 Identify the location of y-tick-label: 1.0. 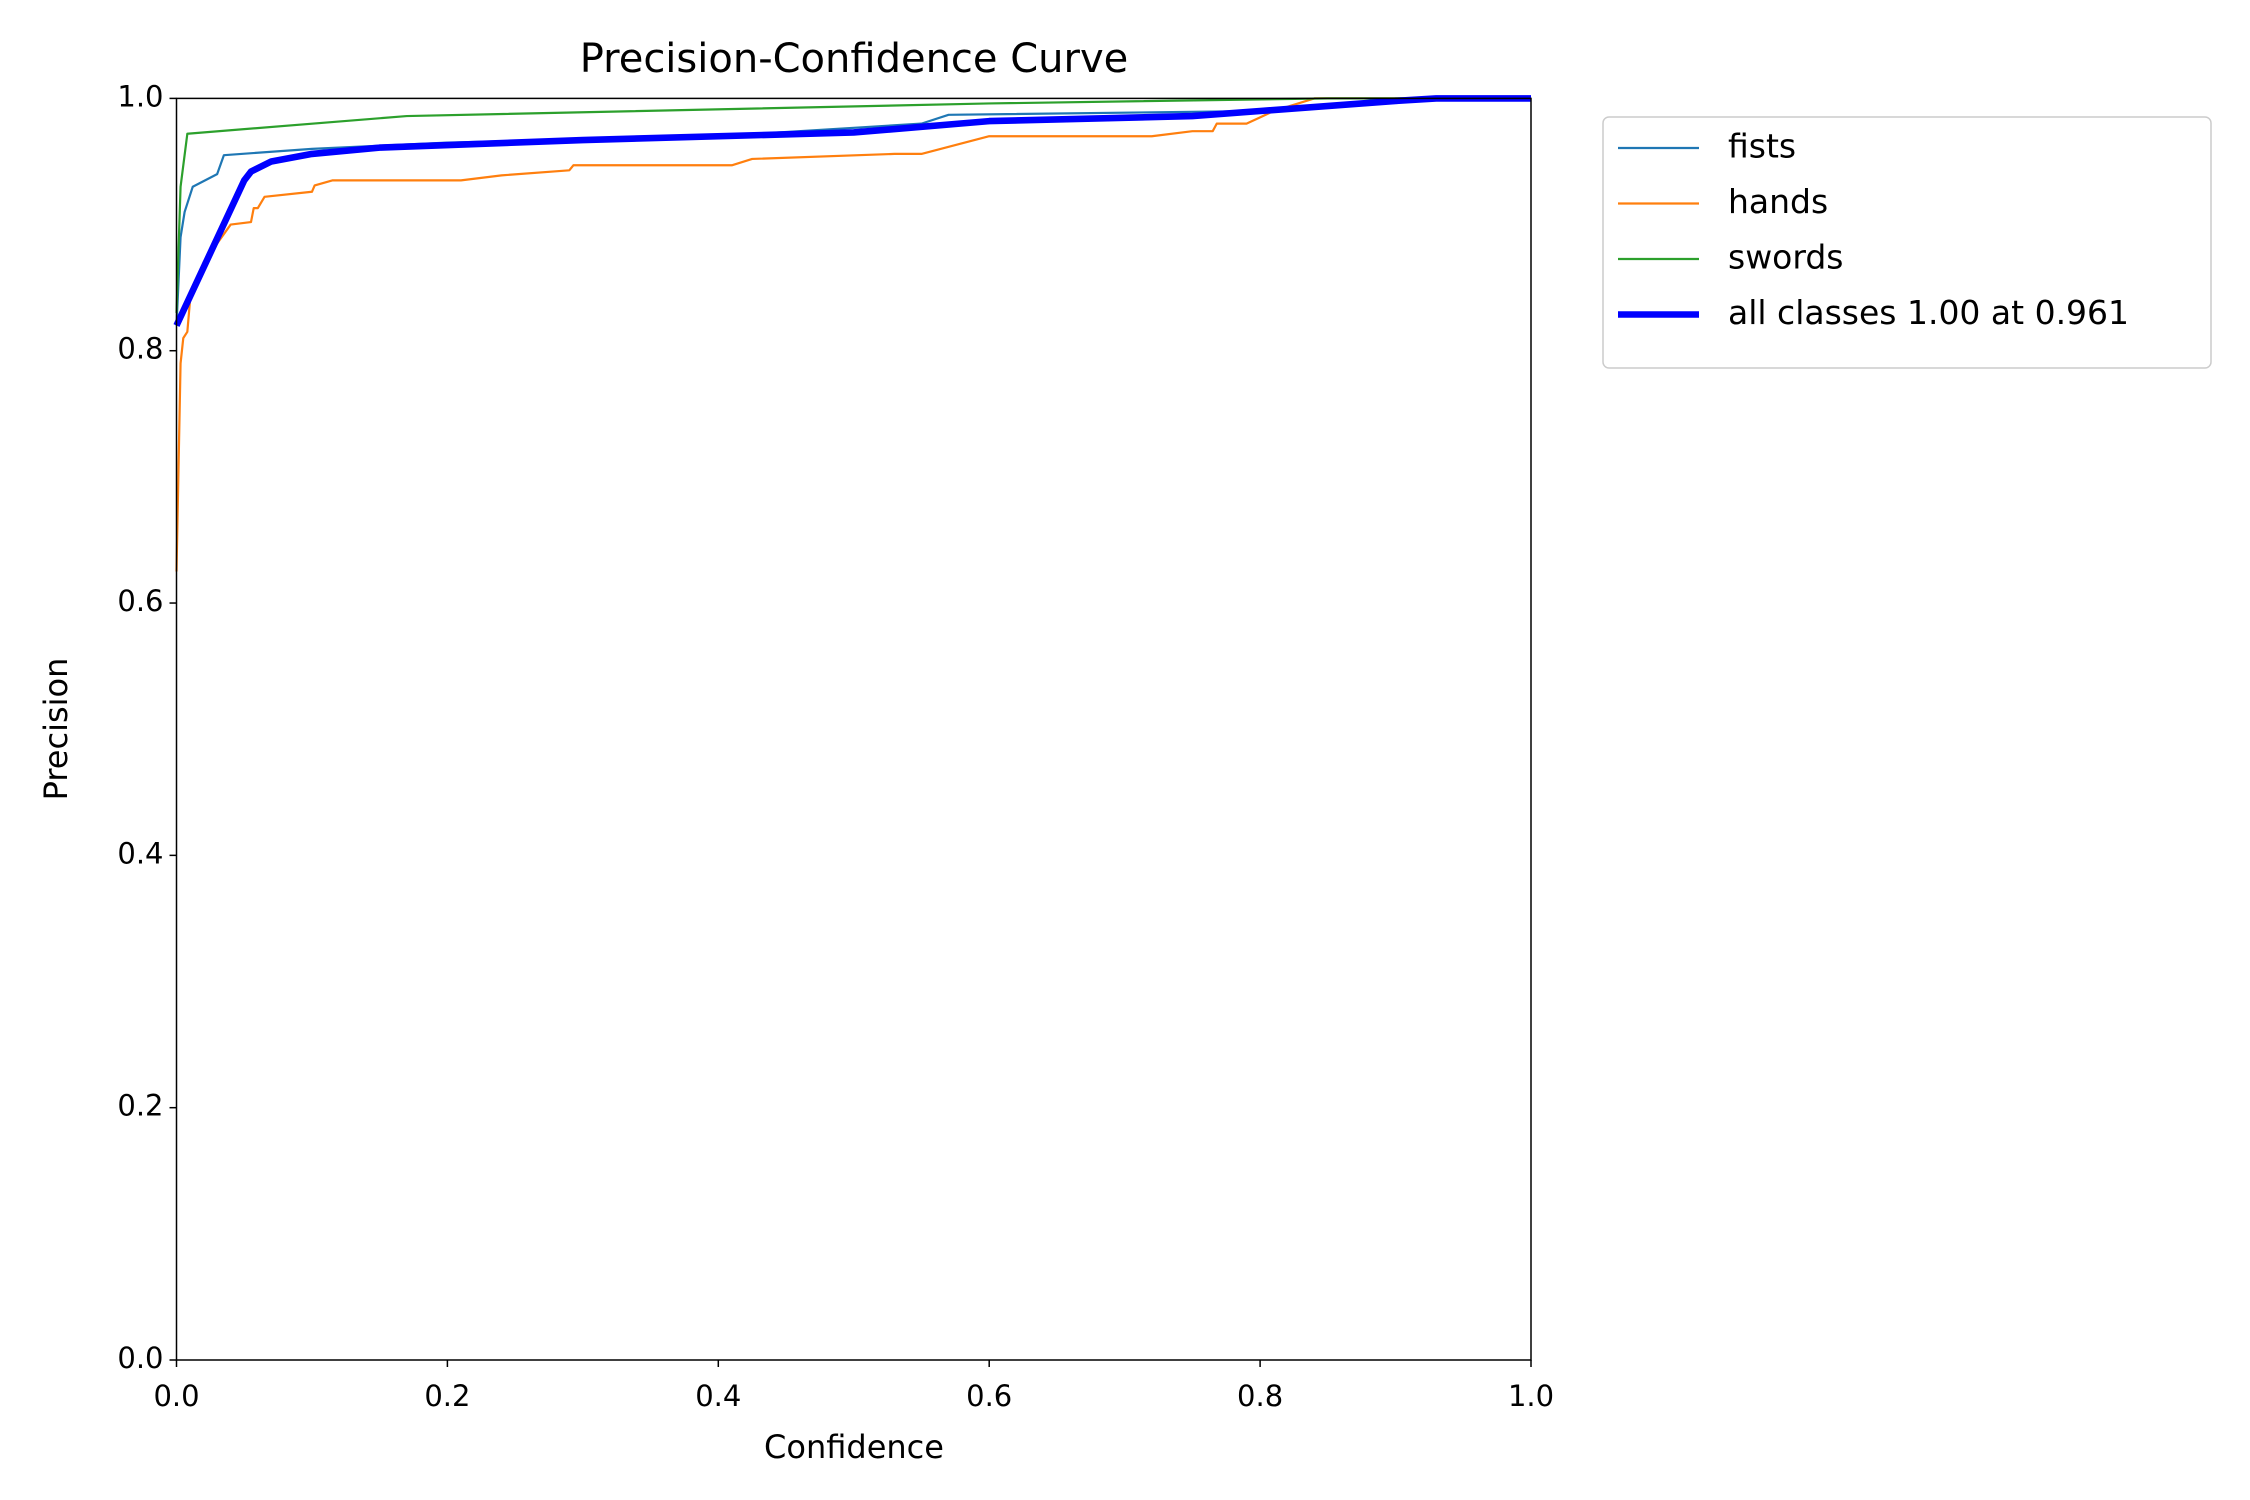
(140, 96).